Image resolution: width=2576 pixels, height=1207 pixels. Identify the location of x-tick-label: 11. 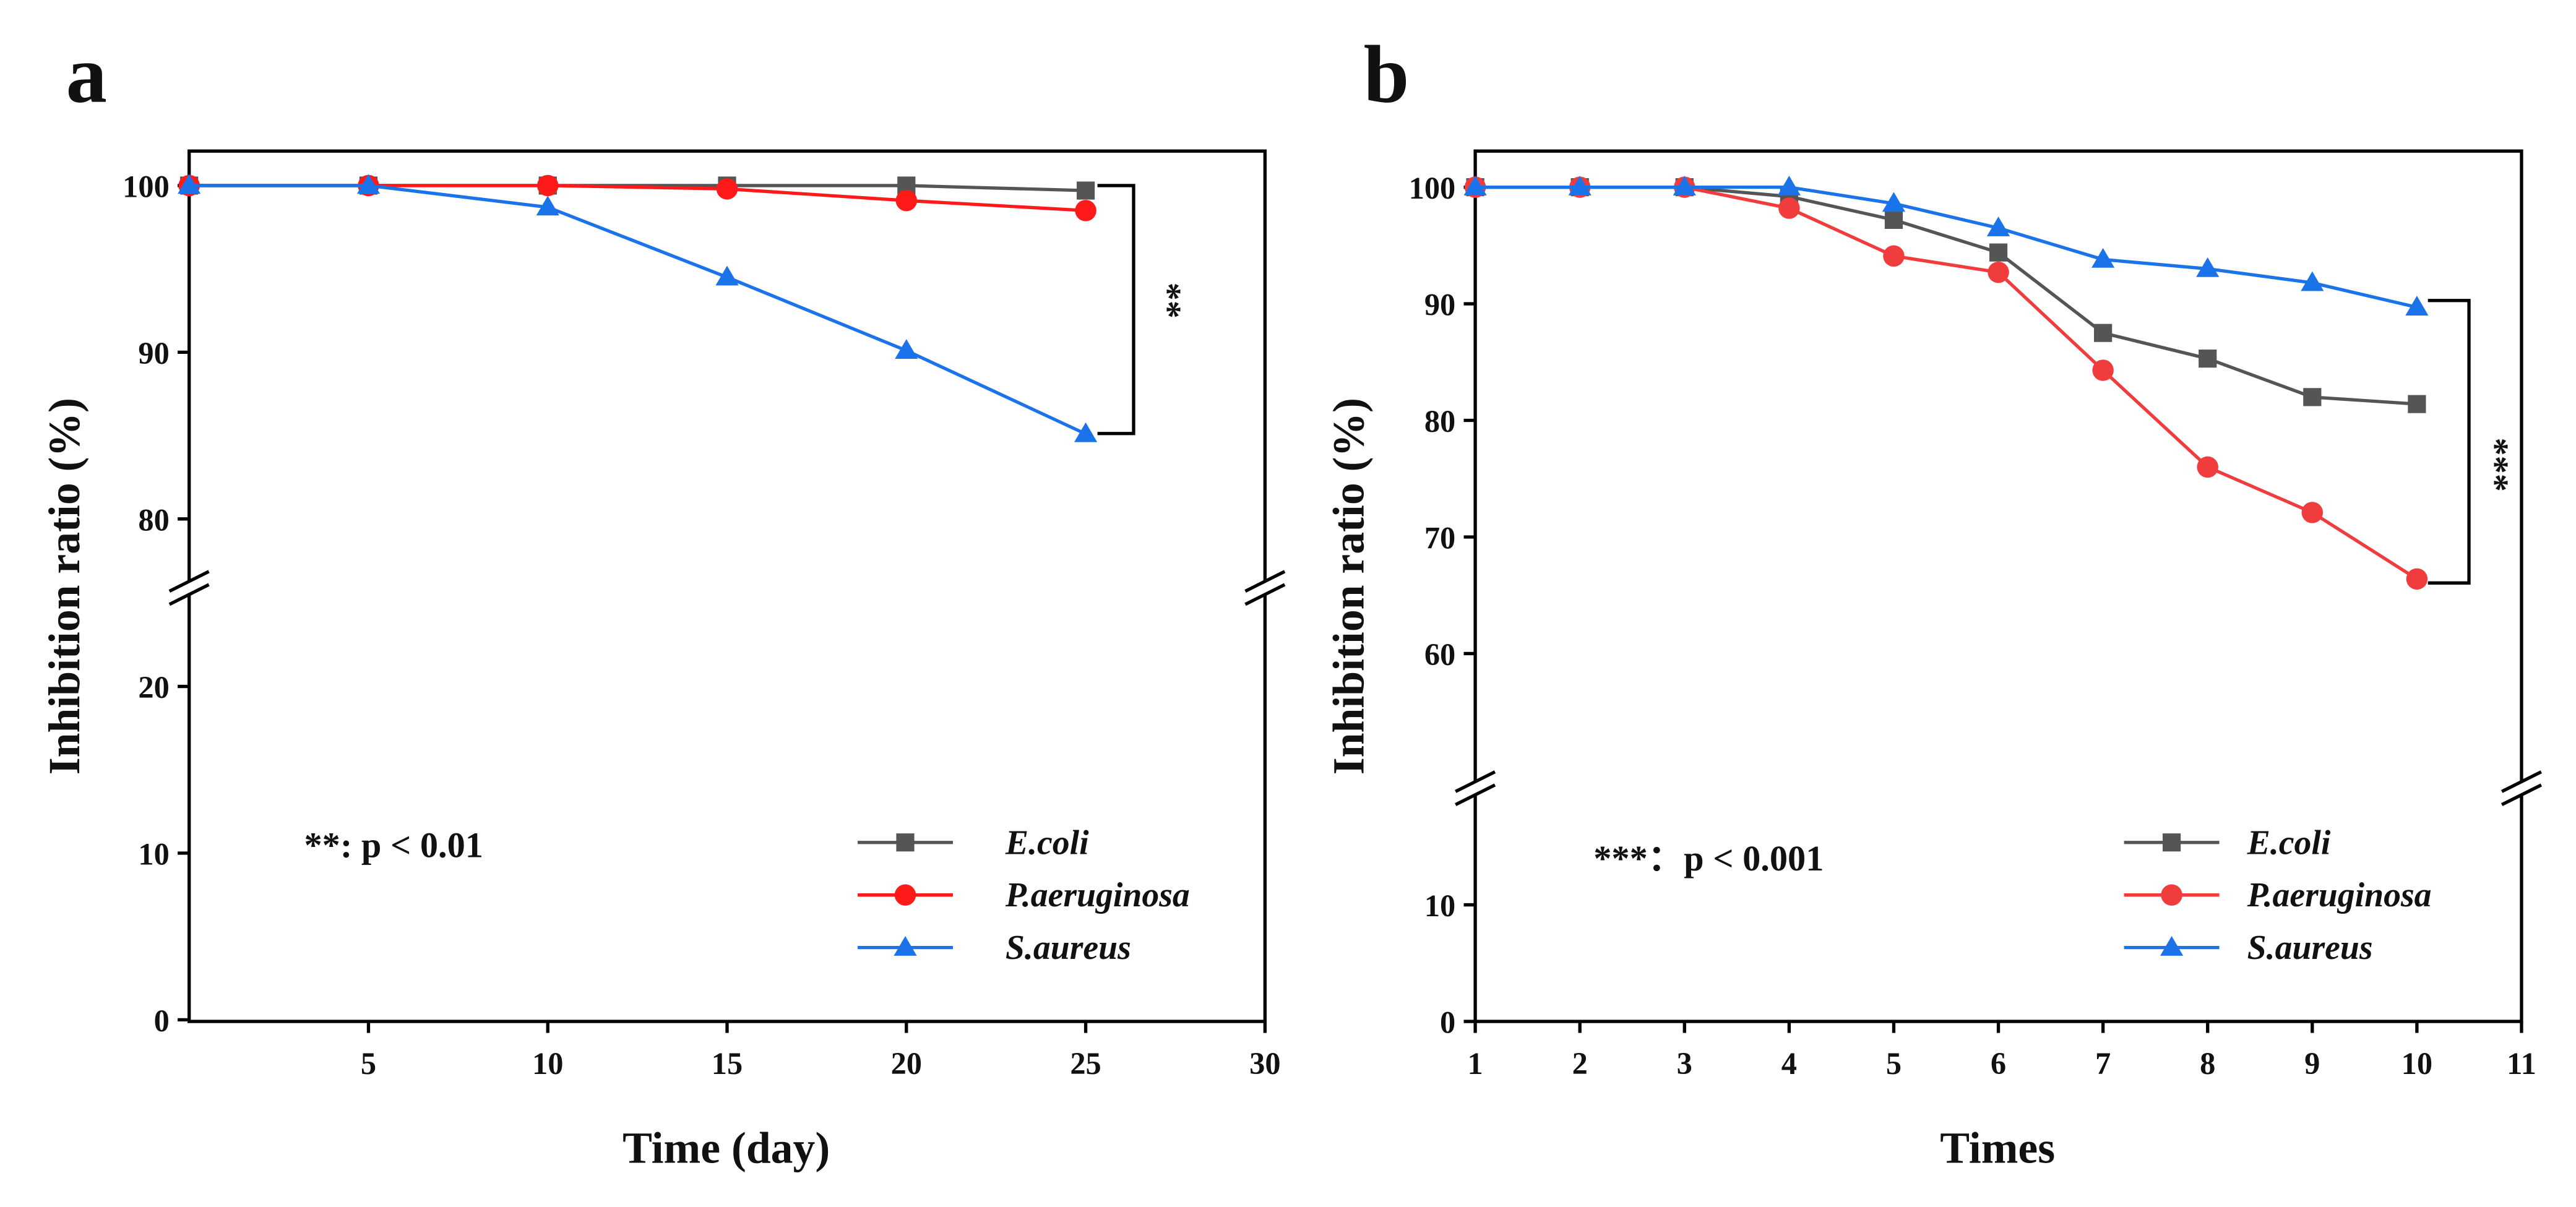
(2521, 1063).